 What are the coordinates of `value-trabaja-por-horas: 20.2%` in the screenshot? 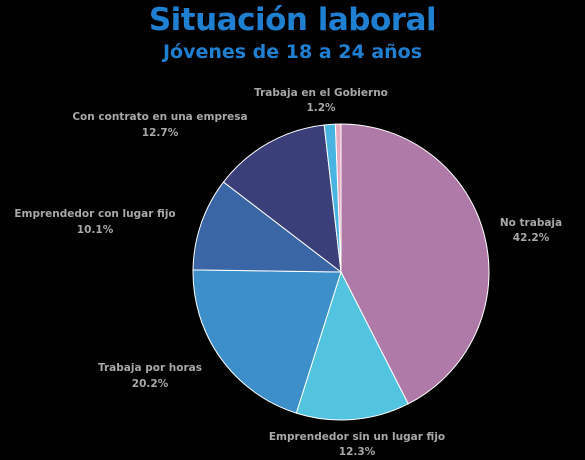 It's located at (150, 384).